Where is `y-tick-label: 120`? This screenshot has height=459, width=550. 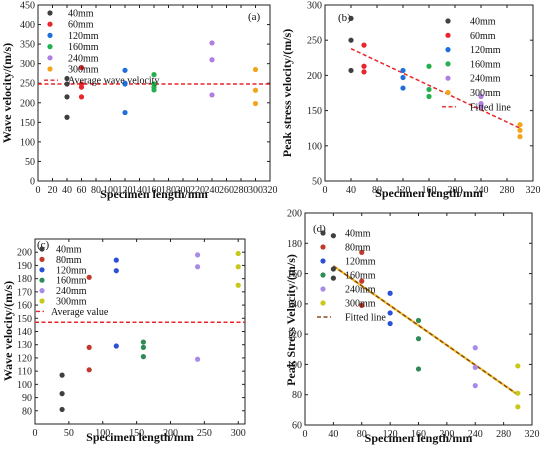
y-tick-label: 120 is located at coordinates (24, 358).